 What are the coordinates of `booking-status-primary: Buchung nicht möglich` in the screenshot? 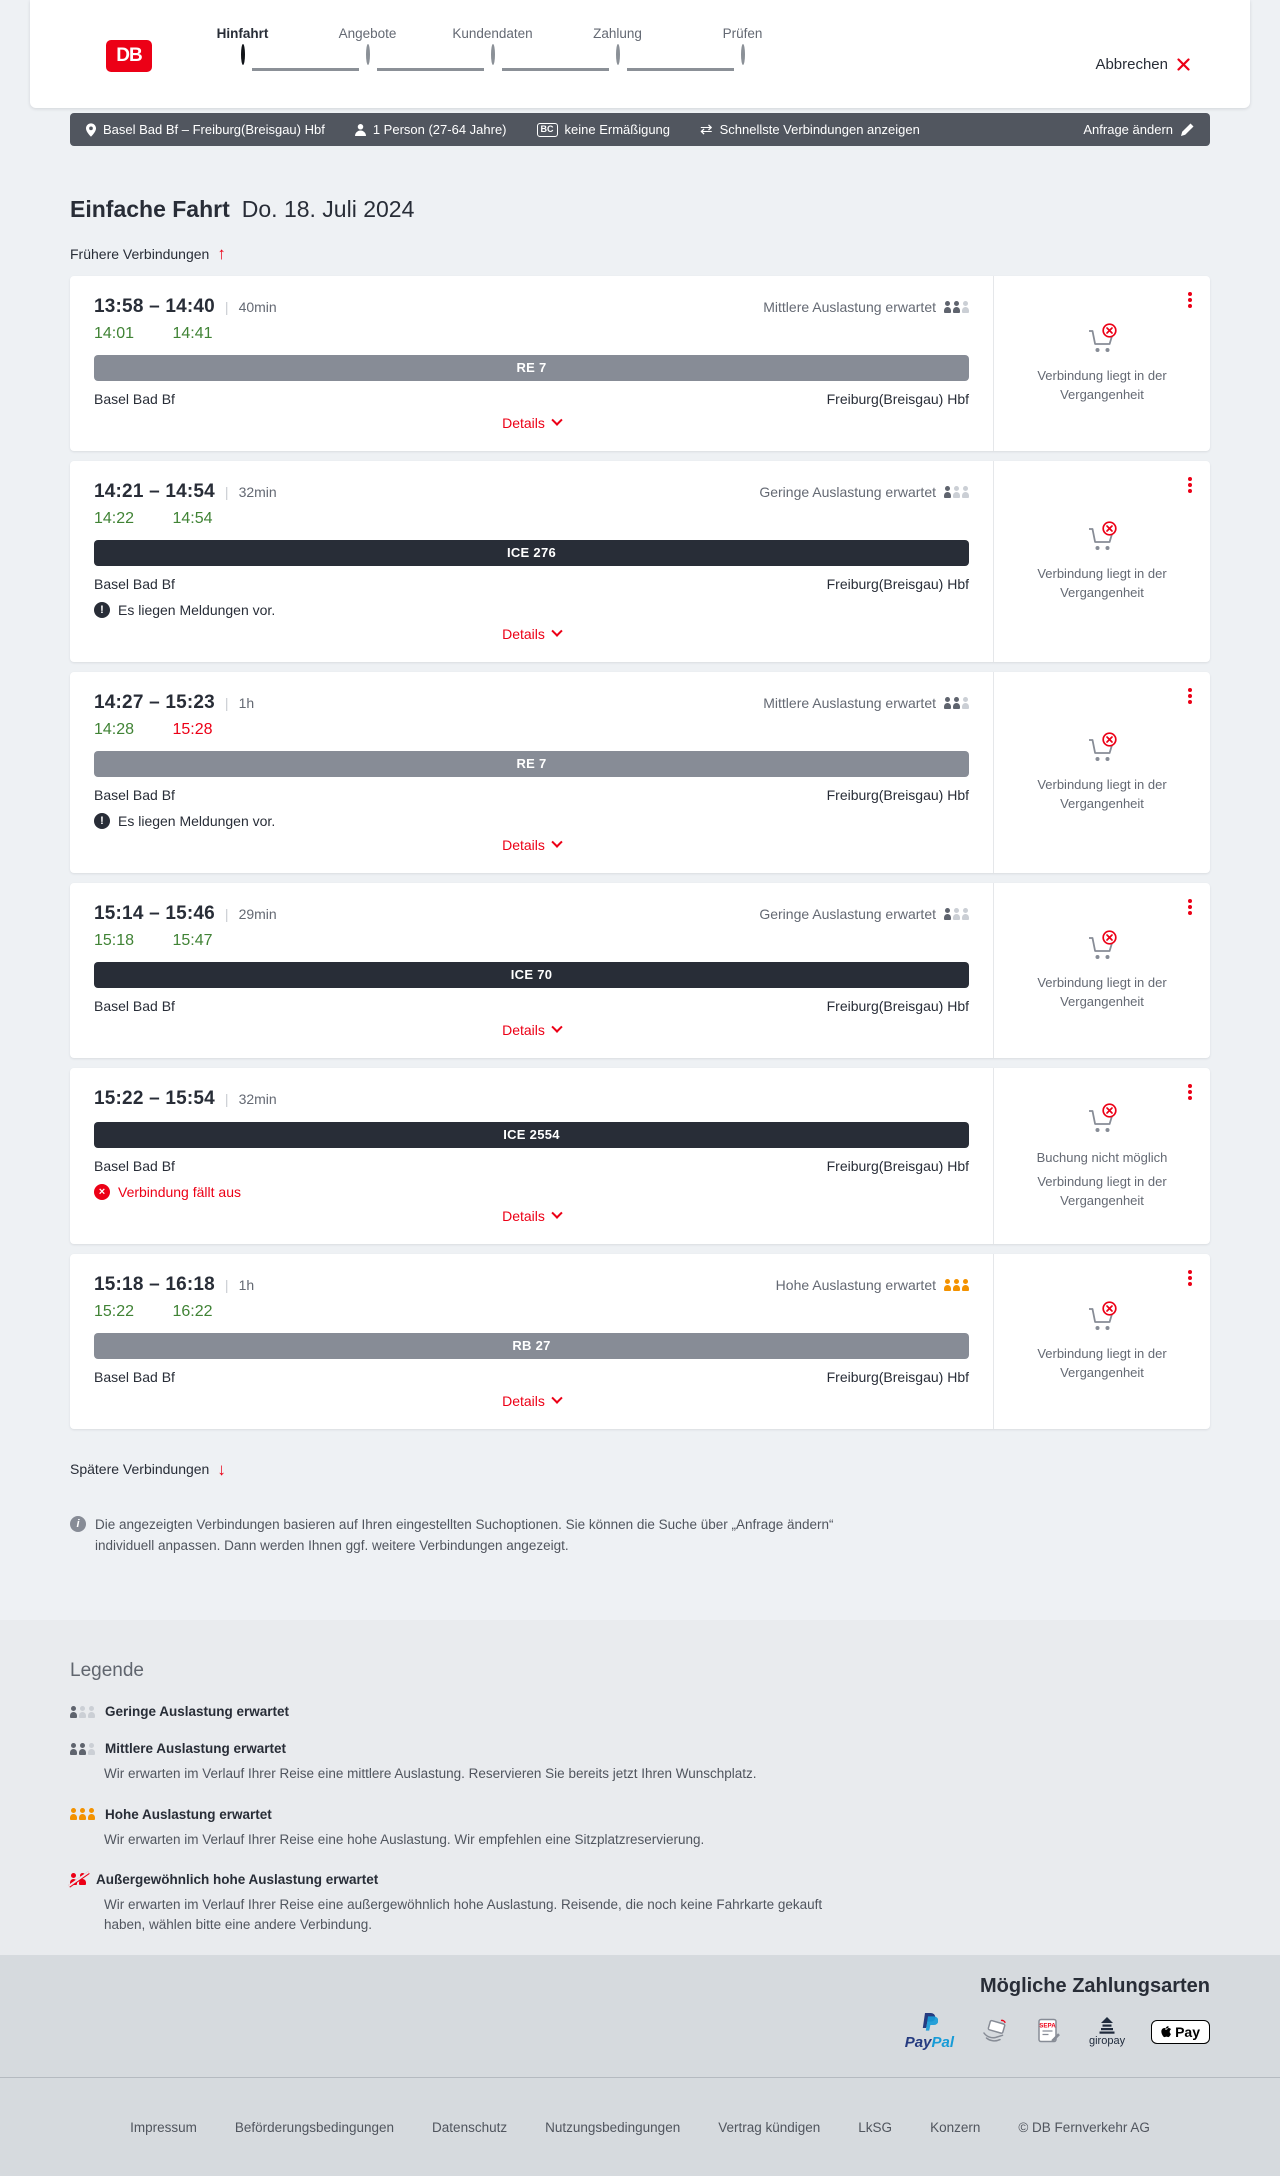 It's located at (1102, 1157).